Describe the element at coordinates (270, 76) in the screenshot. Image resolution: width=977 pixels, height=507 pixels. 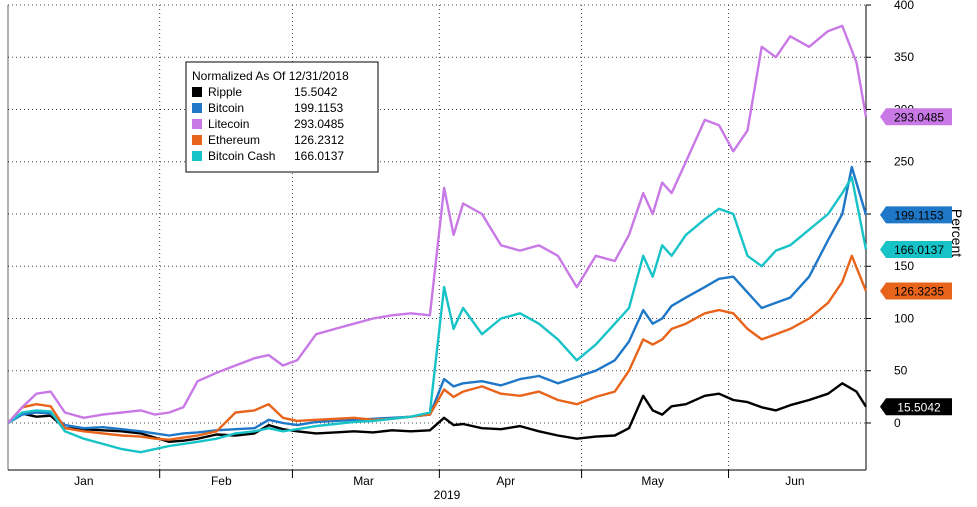
I see `legend-title: Normalized As Of 12/31/2018` at that location.